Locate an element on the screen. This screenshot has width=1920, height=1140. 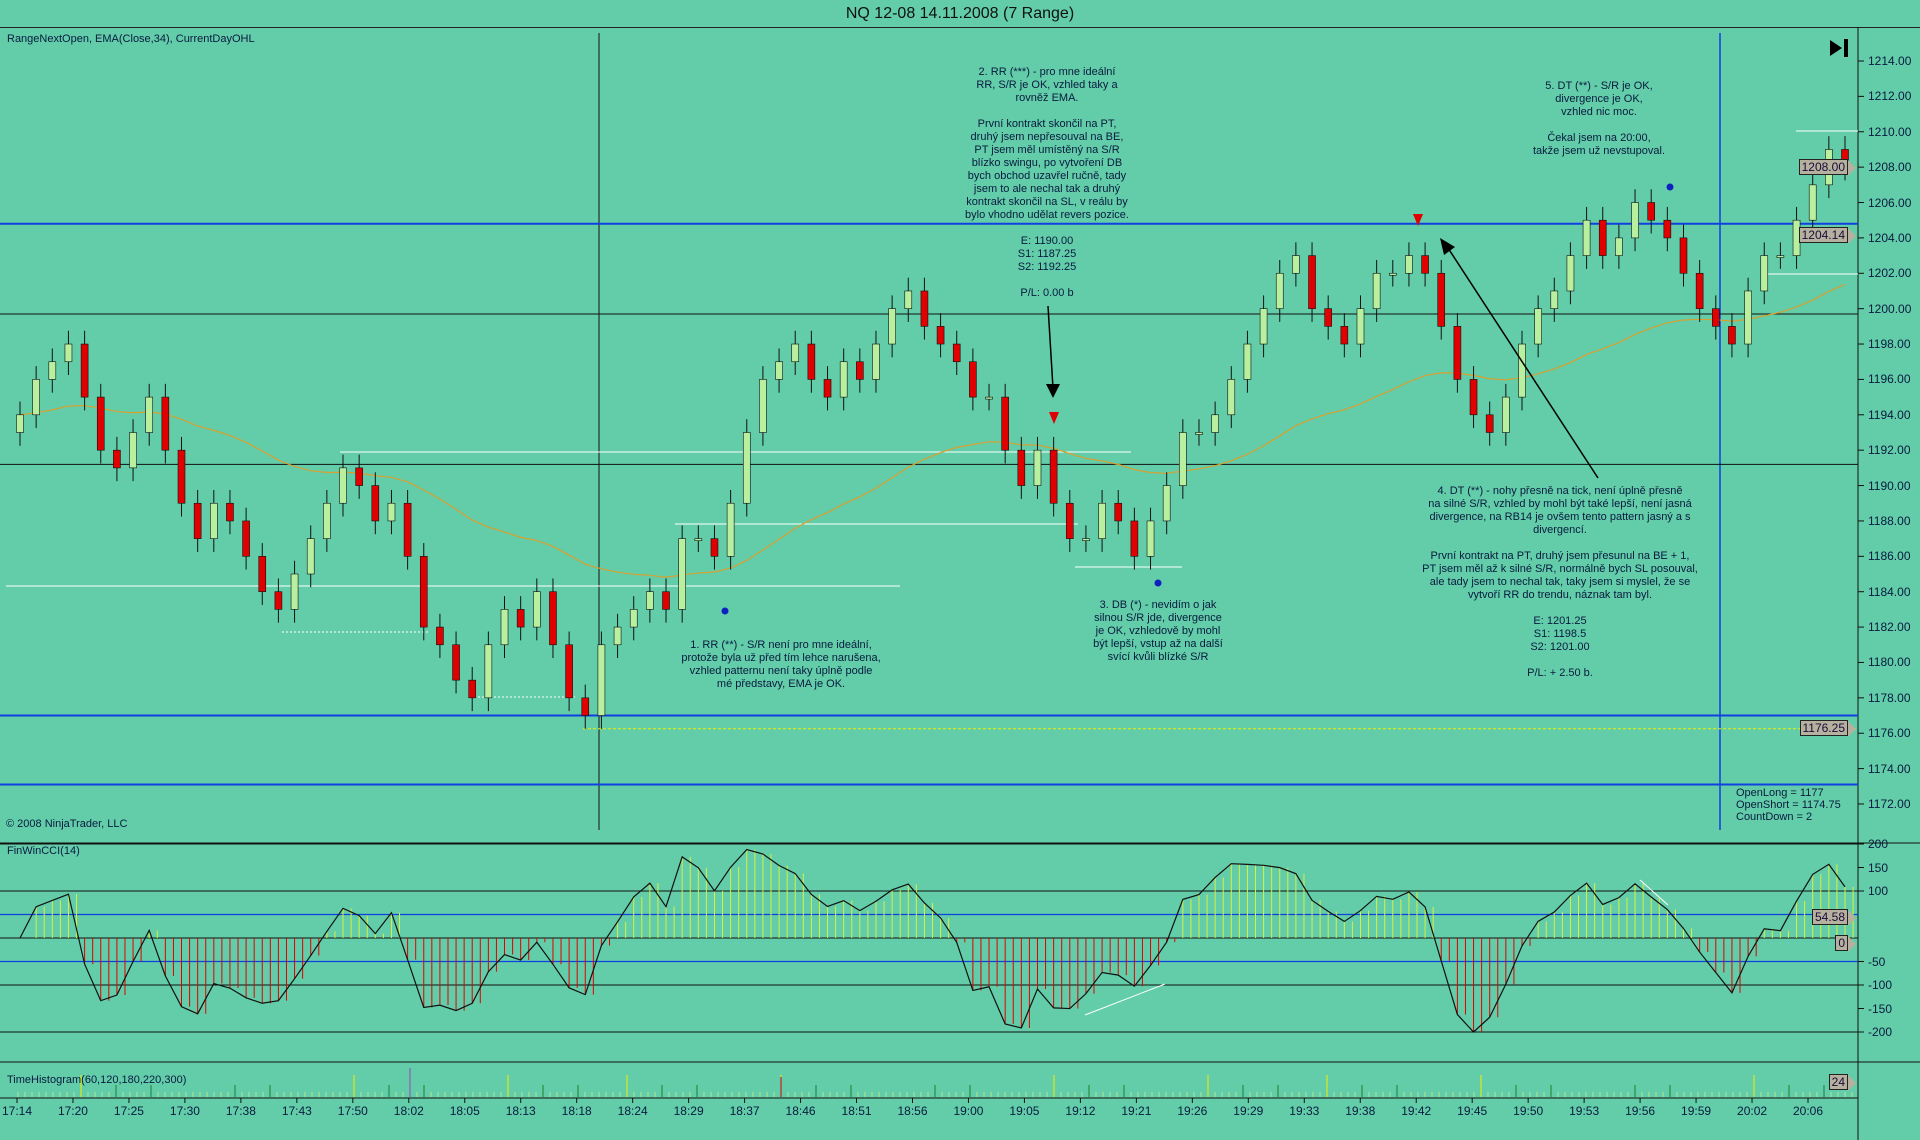
price-tick-label: 1204.00 is located at coordinates (1890, 237).